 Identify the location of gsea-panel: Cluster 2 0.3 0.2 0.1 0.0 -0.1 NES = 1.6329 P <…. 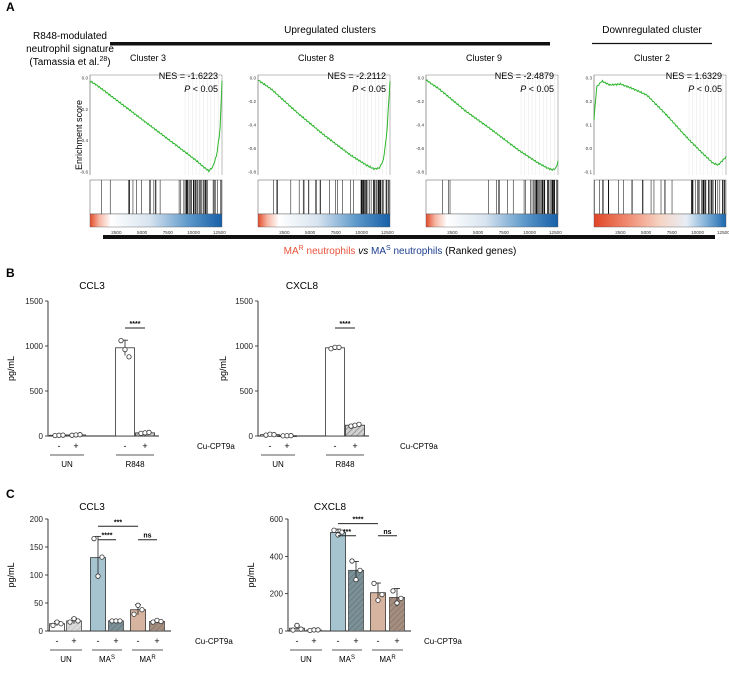
(656, 144).